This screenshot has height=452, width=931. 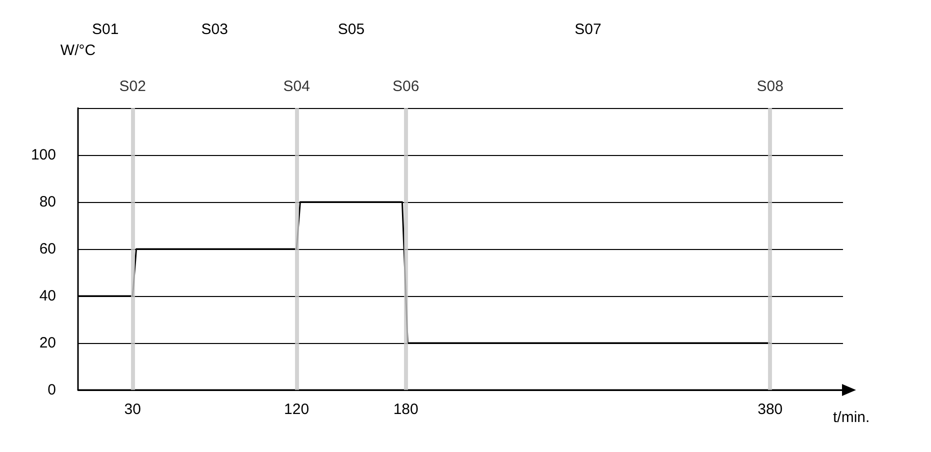 What do you see at coordinates (47, 296) in the screenshot?
I see `y-tick-label: 40` at bounding box center [47, 296].